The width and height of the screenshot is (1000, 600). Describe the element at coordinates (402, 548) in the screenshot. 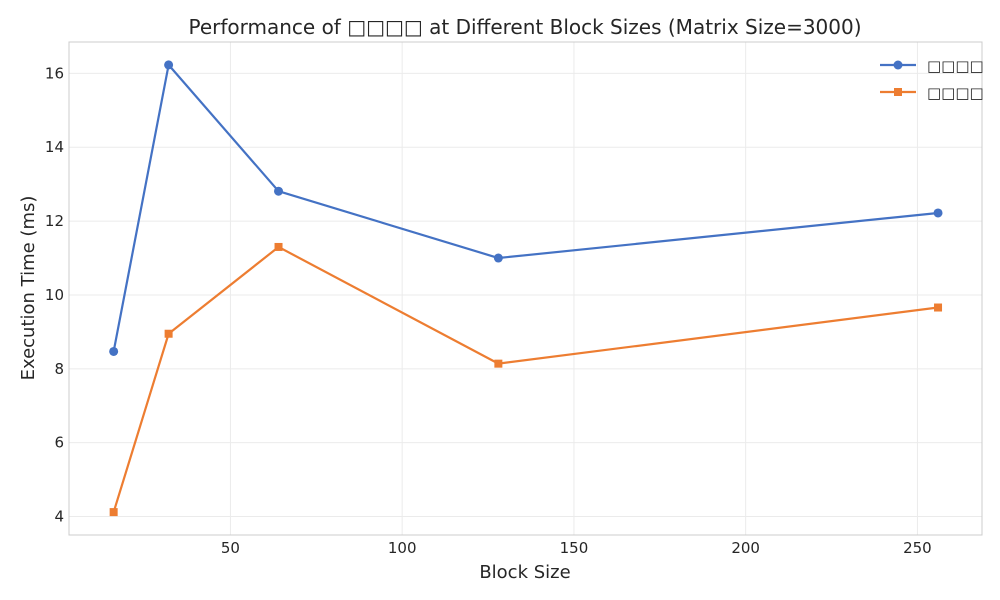

I see `x-tick-label: 100` at that location.